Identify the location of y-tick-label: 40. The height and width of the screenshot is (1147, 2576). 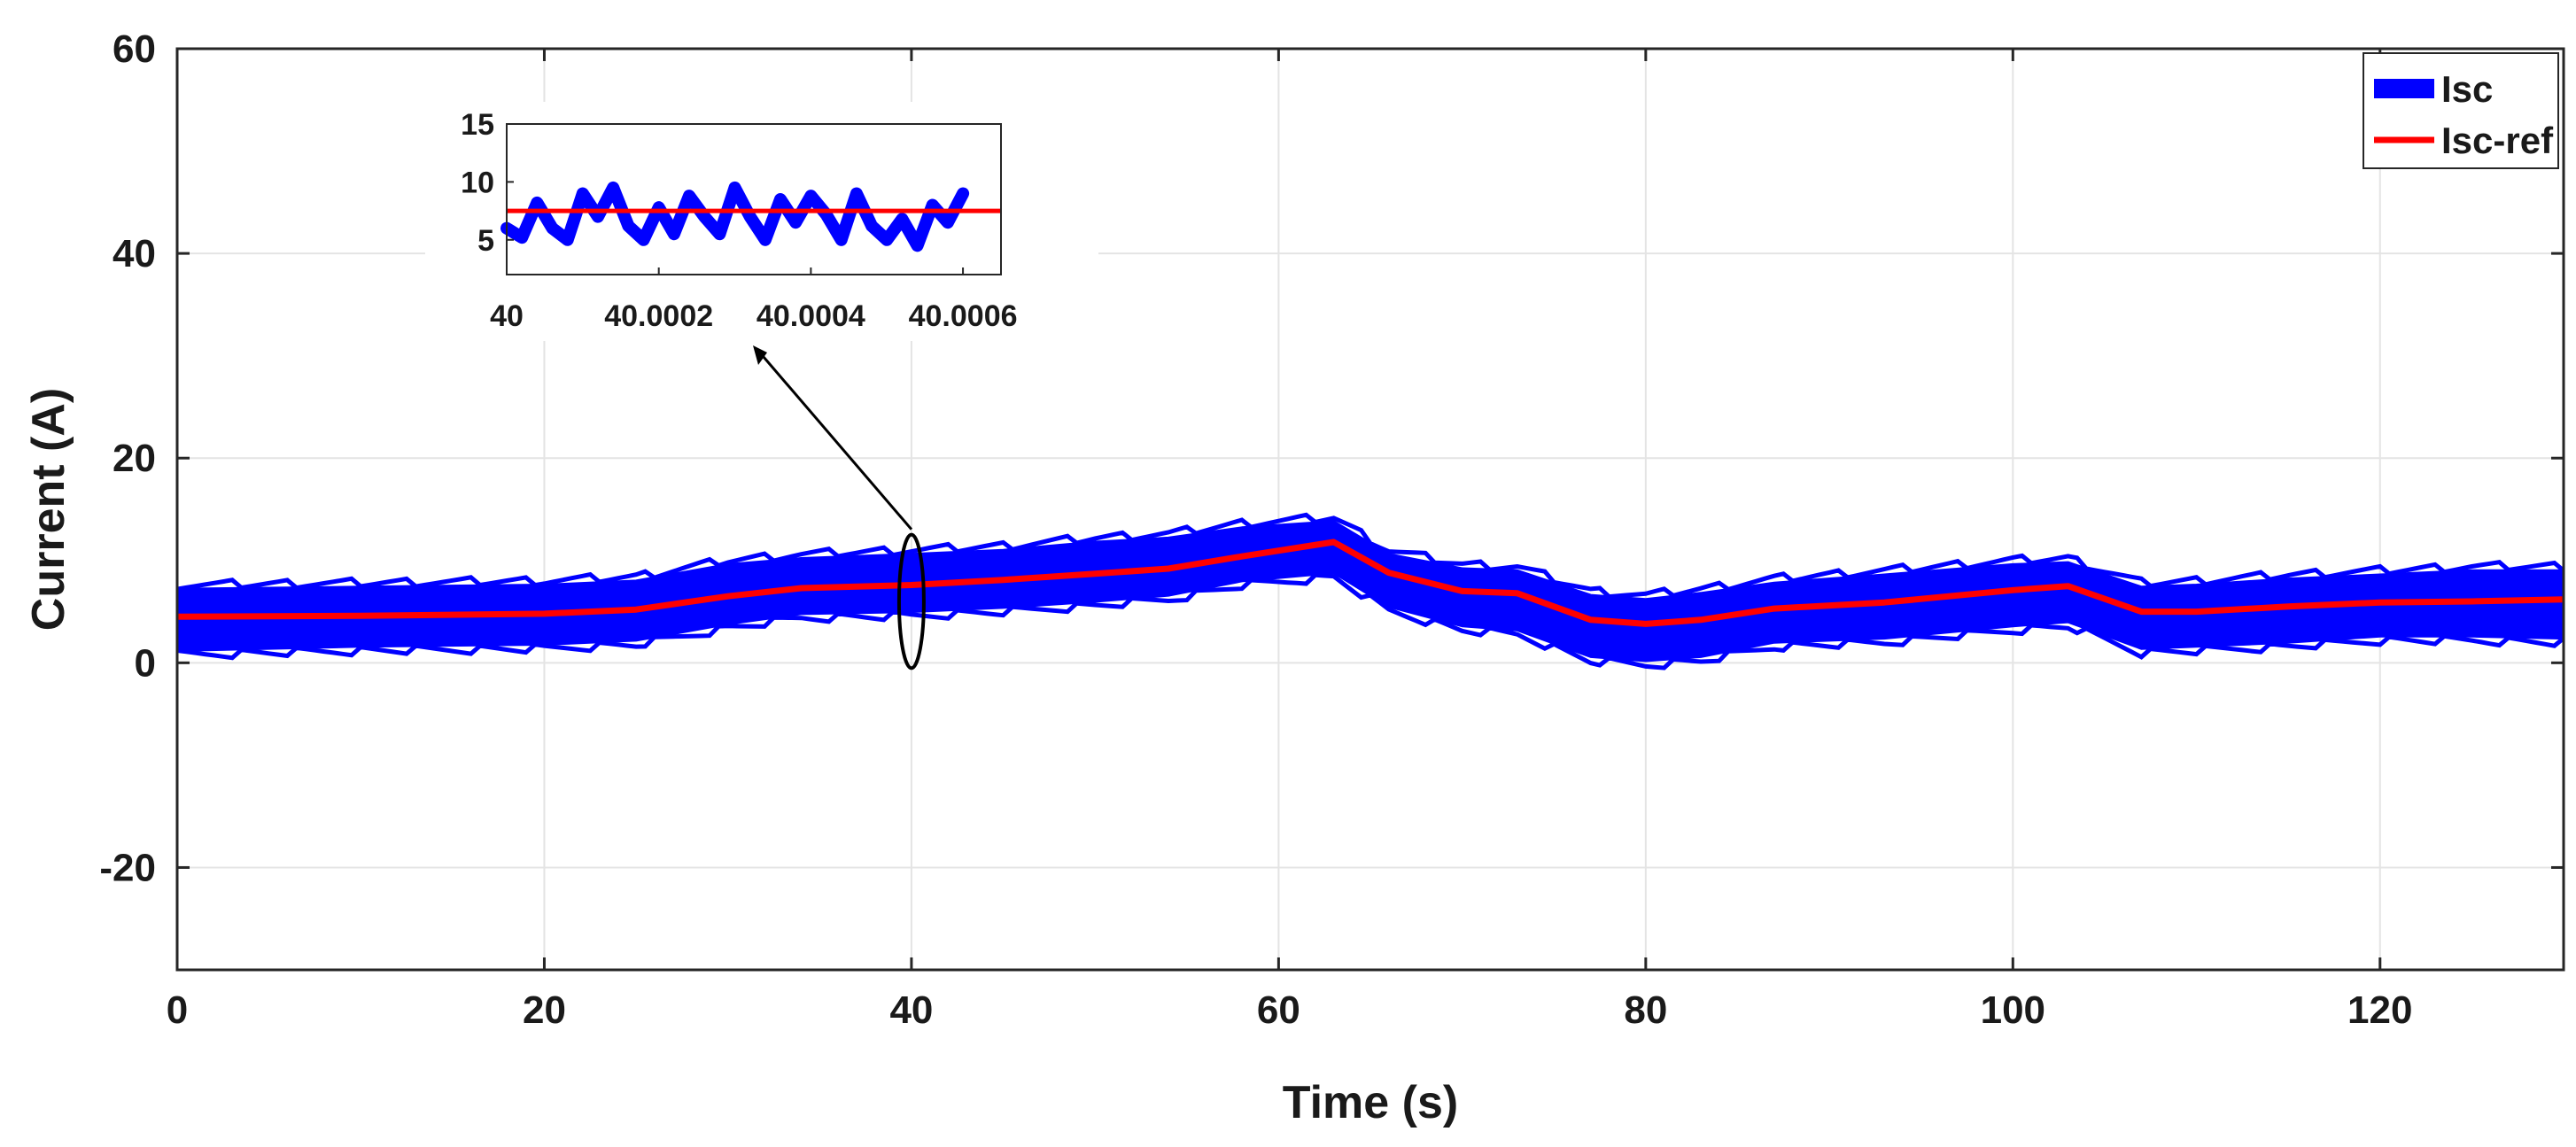
(134, 254).